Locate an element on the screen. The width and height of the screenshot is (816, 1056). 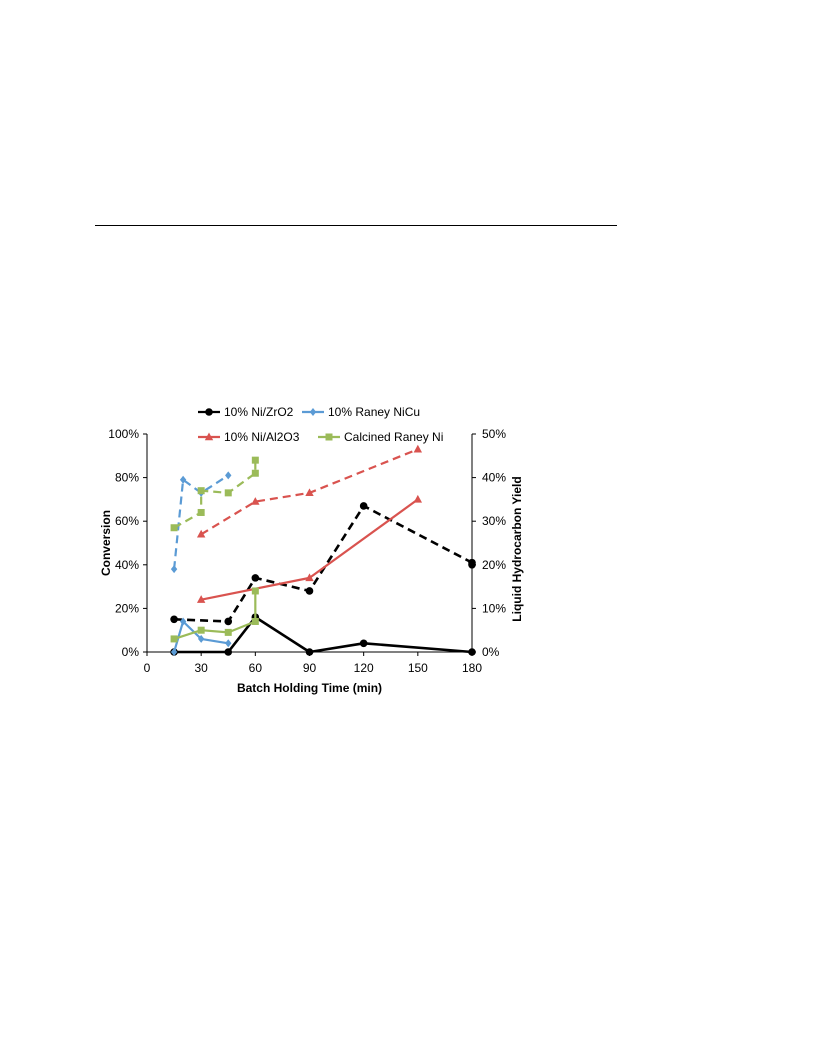
y-tick-label-left: 0% is located at coordinates (131, 652).